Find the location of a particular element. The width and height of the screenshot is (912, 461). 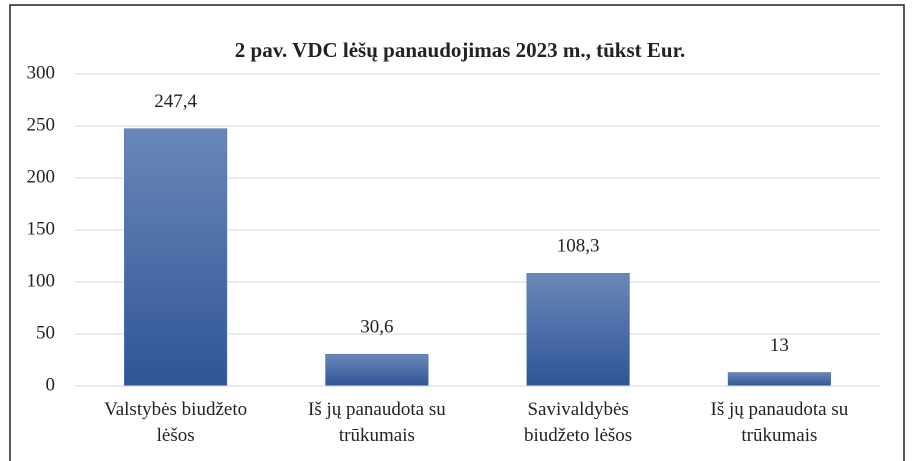

y-tick-label: 250 is located at coordinates (41, 124).